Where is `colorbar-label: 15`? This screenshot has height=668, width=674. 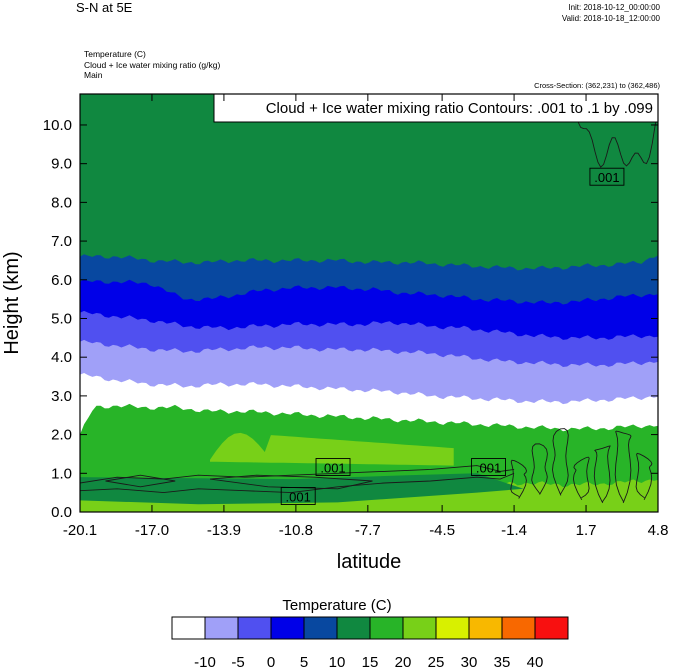 colorbar-label: 15 is located at coordinates (370, 661).